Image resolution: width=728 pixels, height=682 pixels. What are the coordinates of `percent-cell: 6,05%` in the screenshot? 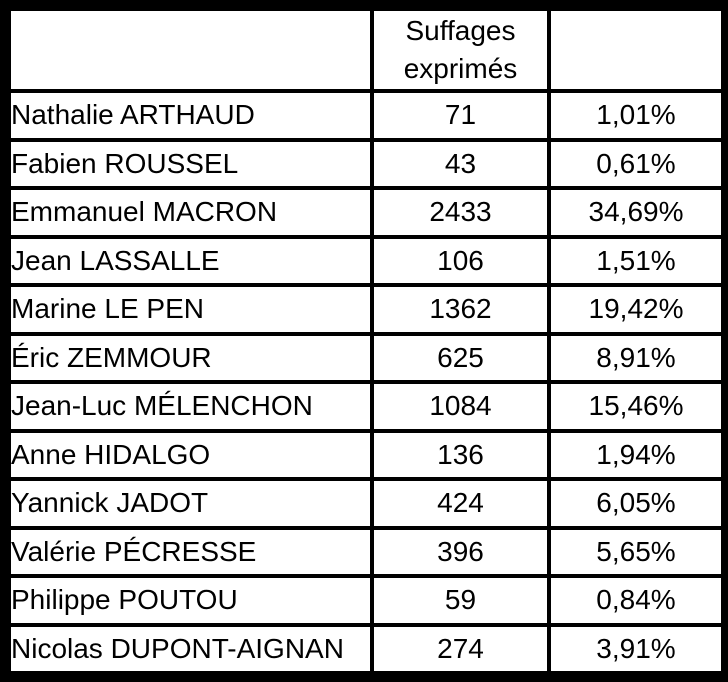 It's located at (636, 503).